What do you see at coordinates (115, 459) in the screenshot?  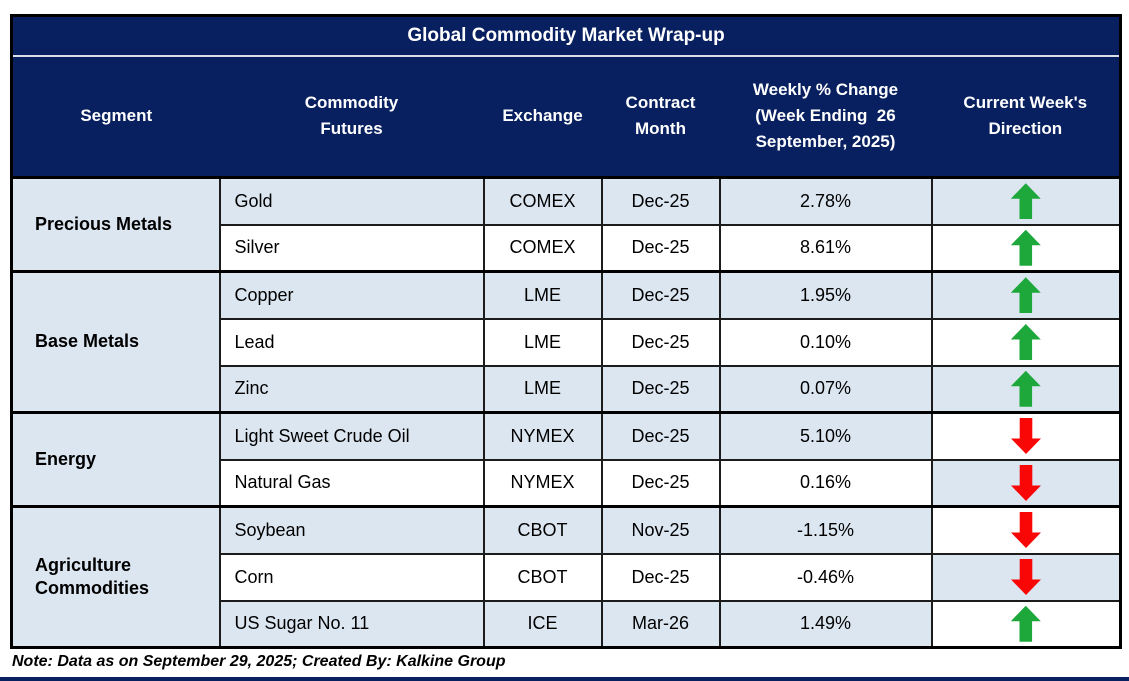 I see `segment-cell: Energy` at bounding box center [115, 459].